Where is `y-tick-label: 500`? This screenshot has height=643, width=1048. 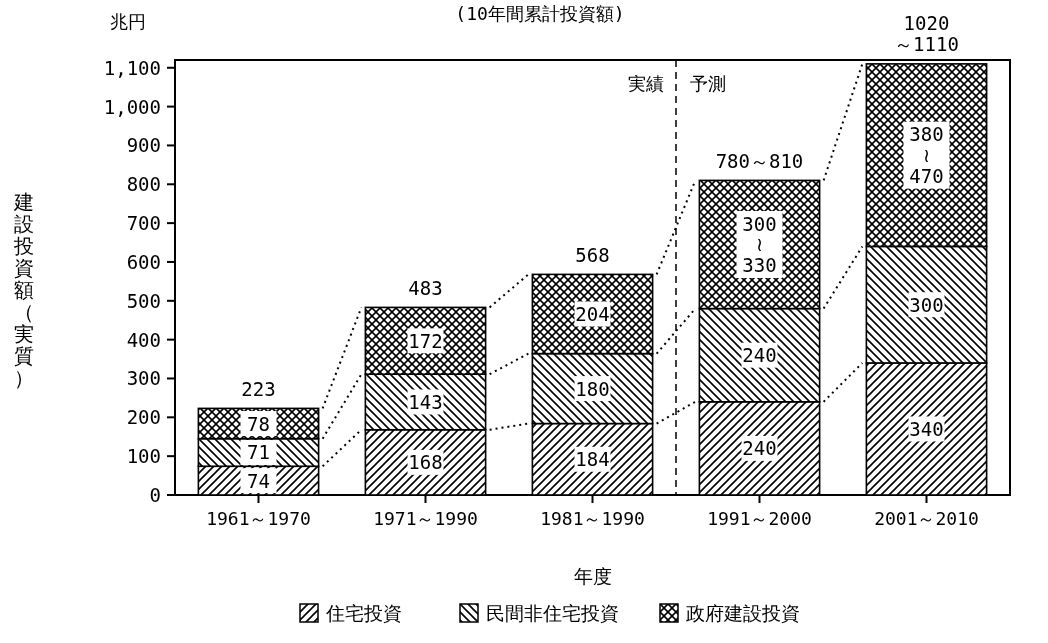 y-tick-label: 500 is located at coordinates (143, 300).